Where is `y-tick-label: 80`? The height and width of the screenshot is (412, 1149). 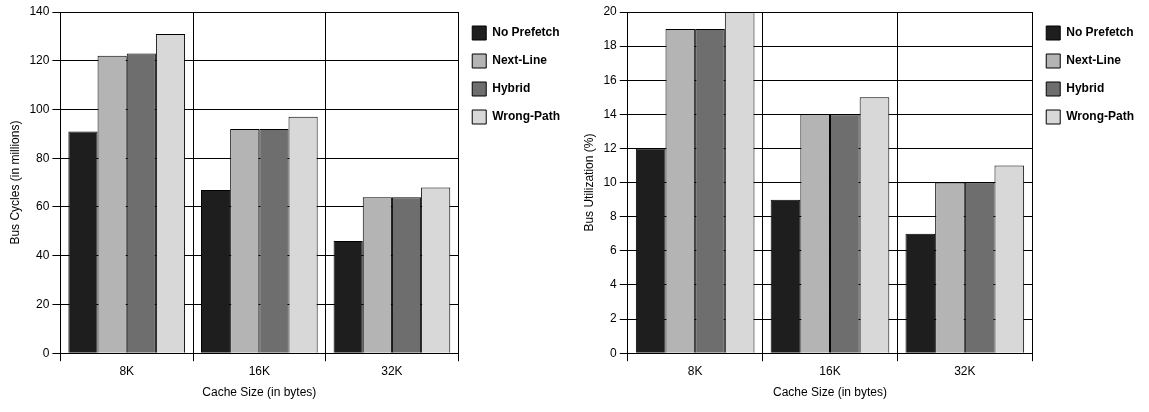
y-tick-label: 80 is located at coordinates (43, 157).